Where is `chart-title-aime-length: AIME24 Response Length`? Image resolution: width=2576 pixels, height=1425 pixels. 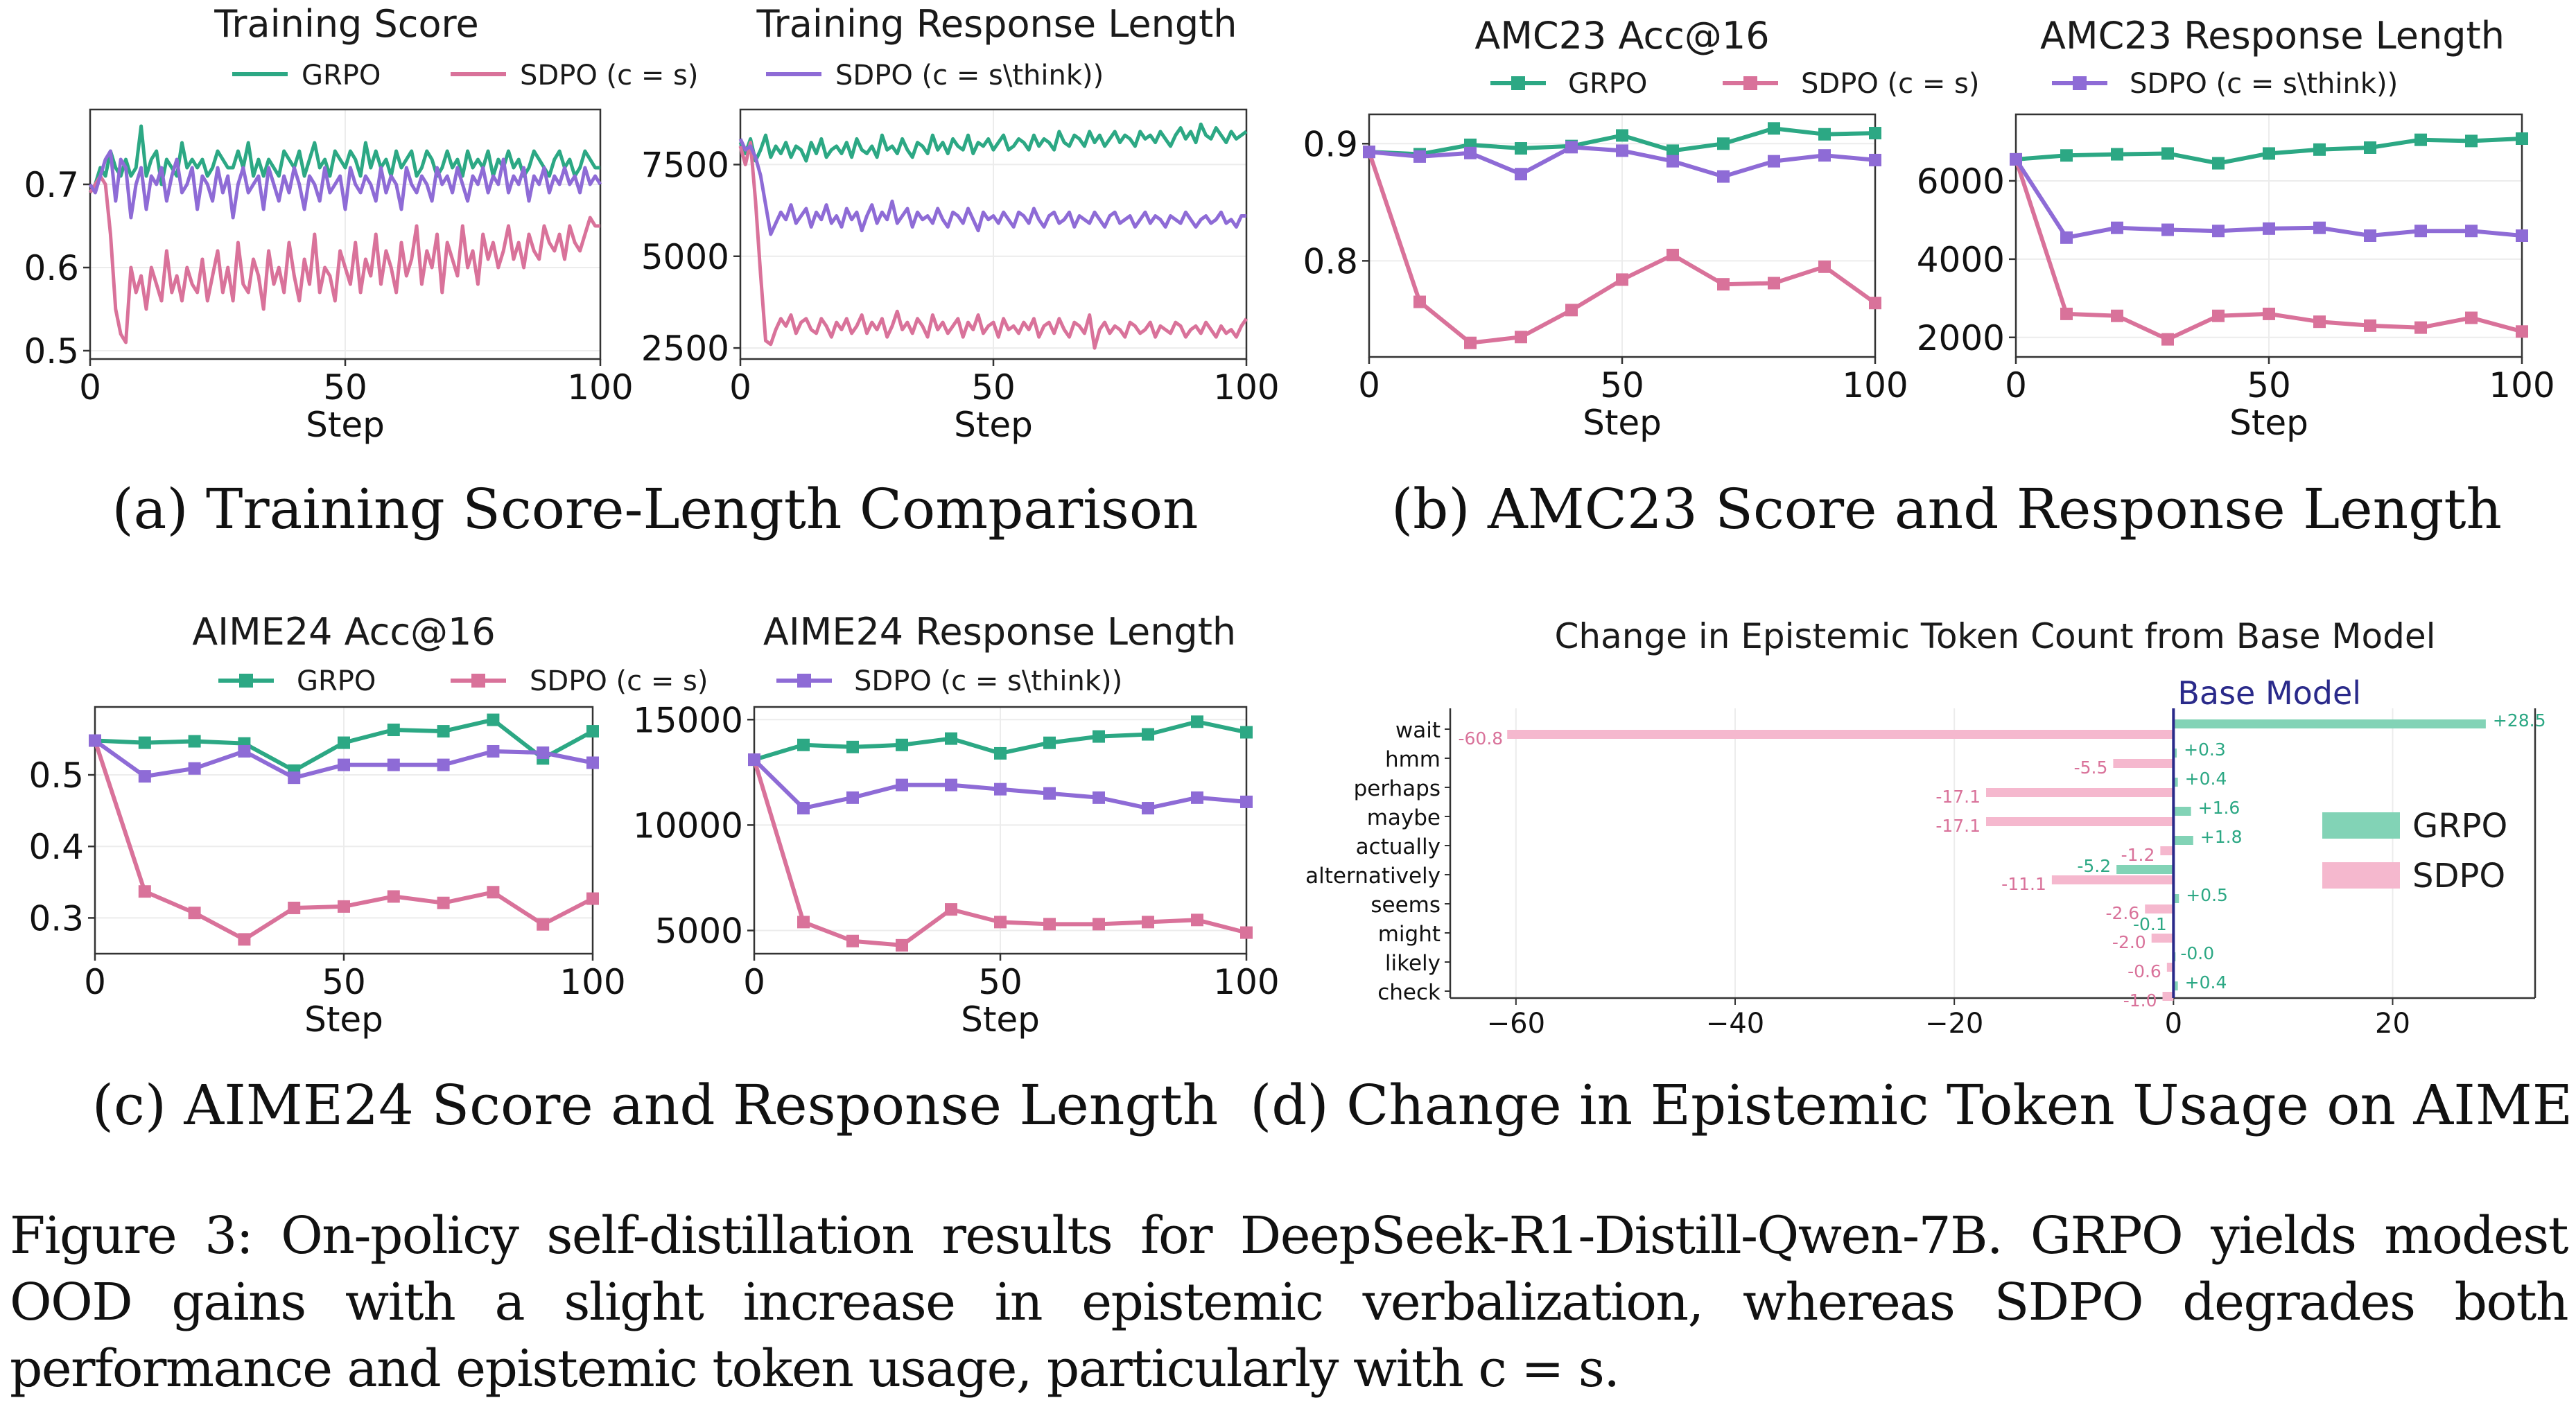 chart-title-aime-length: AIME24 Response Length is located at coordinates (999, 632).